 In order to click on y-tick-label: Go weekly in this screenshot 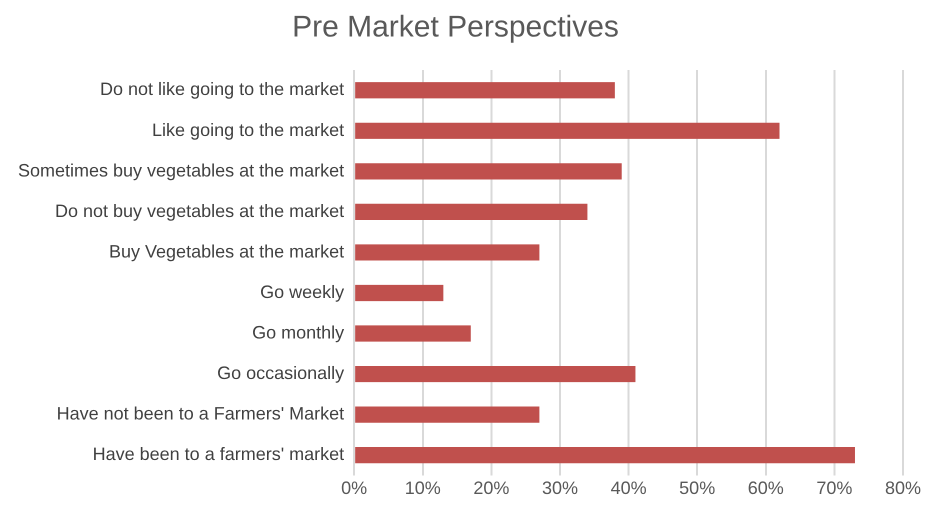, I will do `click(302, 292)`.